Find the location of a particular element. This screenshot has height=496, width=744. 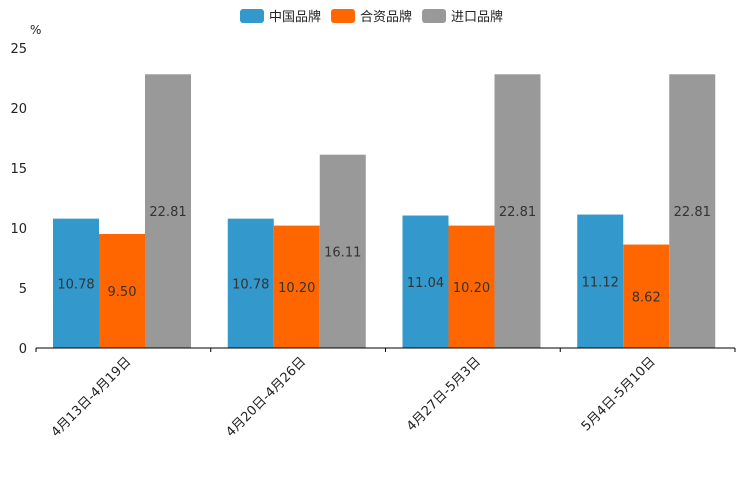

legend-item-1: 中国品牌 is located at coordinates (280, 17).